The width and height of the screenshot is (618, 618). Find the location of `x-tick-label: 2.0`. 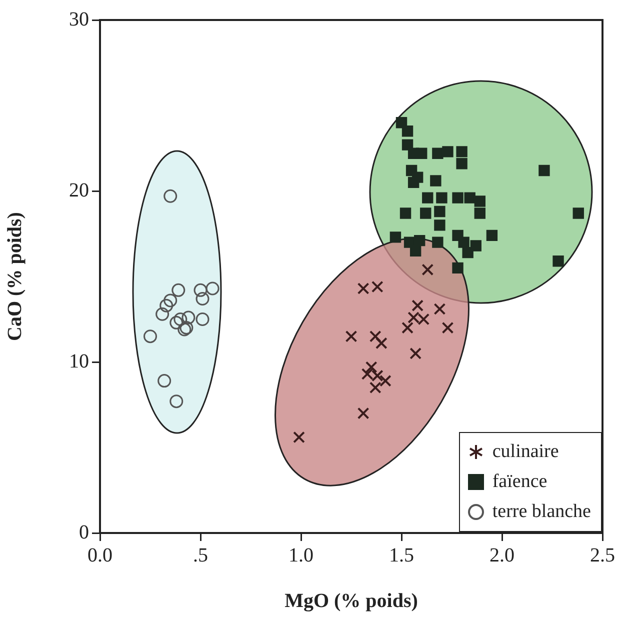

x-tick-label: 2.0 is located at coordinates (502, 555).